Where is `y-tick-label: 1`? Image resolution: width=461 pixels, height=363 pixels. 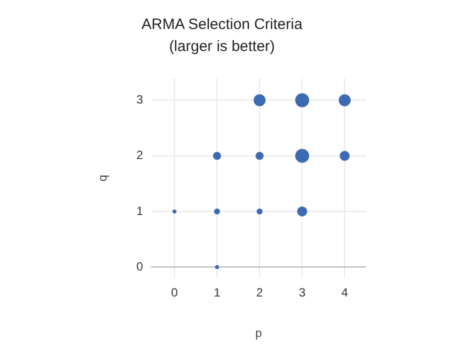
y-tick-label: 1 is located at coordinates (140, 211).